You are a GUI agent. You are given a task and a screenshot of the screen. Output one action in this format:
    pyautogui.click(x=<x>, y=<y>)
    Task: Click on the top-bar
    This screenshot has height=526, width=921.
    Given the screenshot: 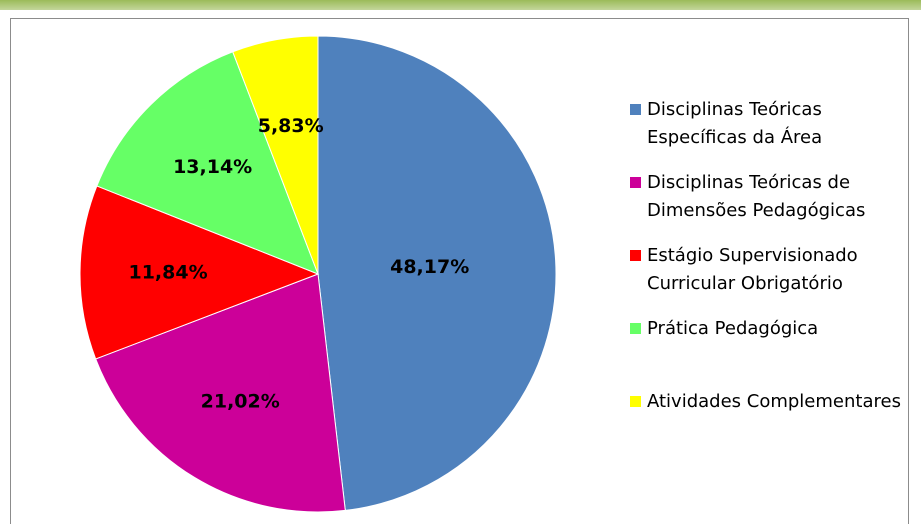 What is the action you would take?
    pyautogui.click(x=460, y=5)
    